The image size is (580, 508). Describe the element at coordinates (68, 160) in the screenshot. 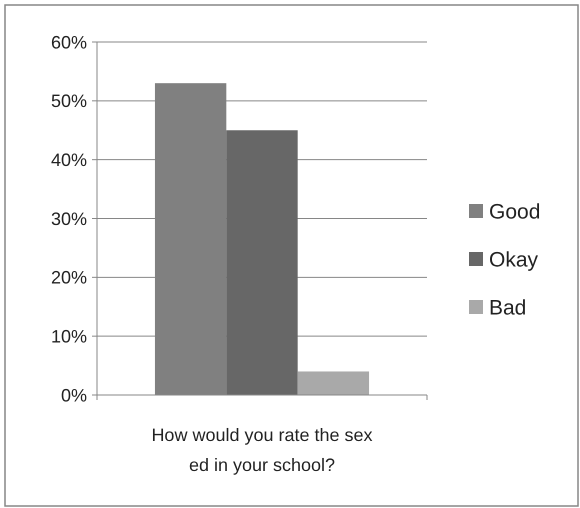

I see `y-tick-label: 40%` at that location.